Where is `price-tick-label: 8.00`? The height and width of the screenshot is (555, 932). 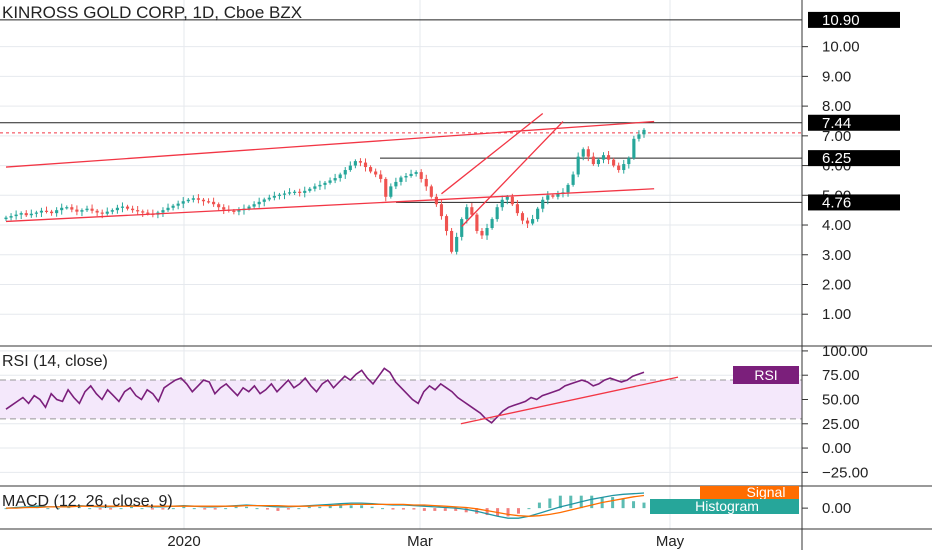
price-tick-label: 8.00 is located at coordinates (836, 106).